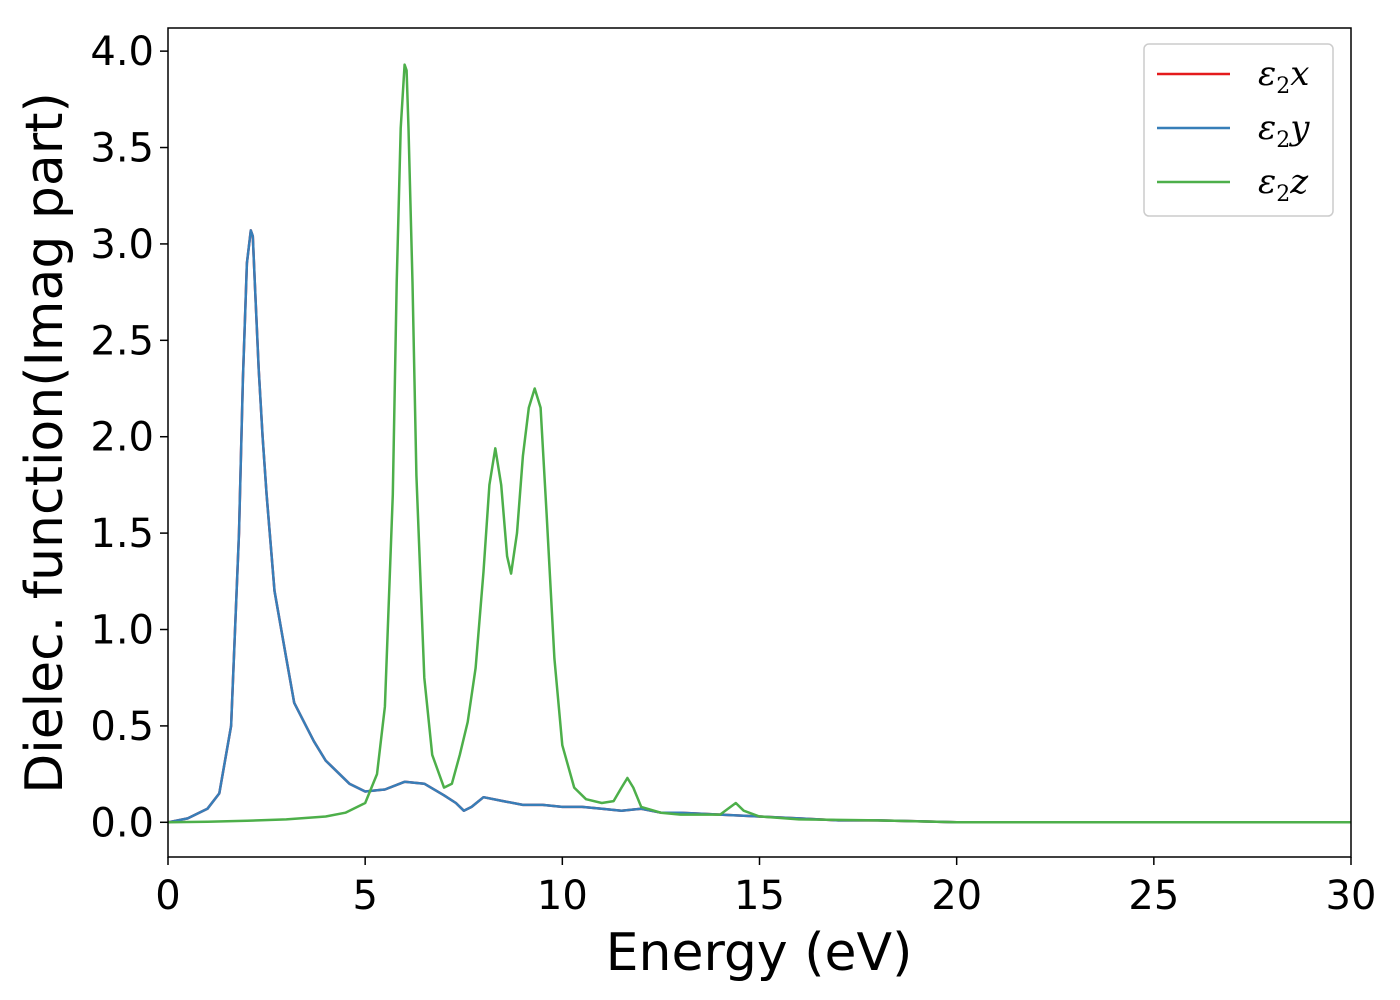  Describe the element at coordinates (1351, 896) in the screenshot. I see `x-tick-label: 30` at that location.